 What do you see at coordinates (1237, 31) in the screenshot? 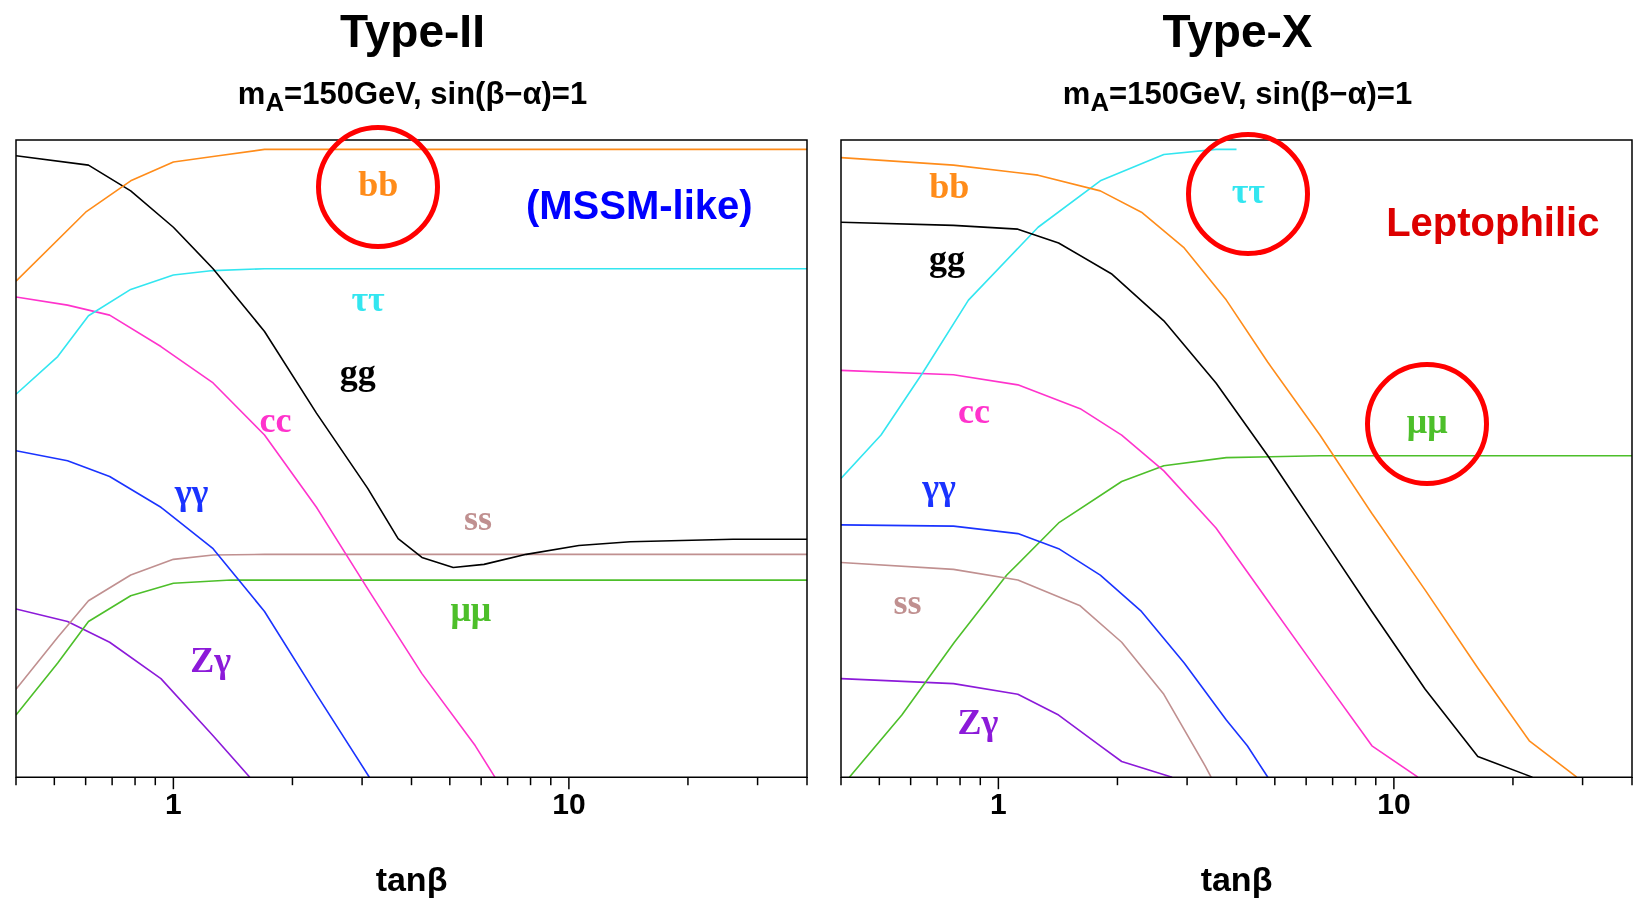
I see `chart-title: Type-X` at bounding box center [1237, 31].